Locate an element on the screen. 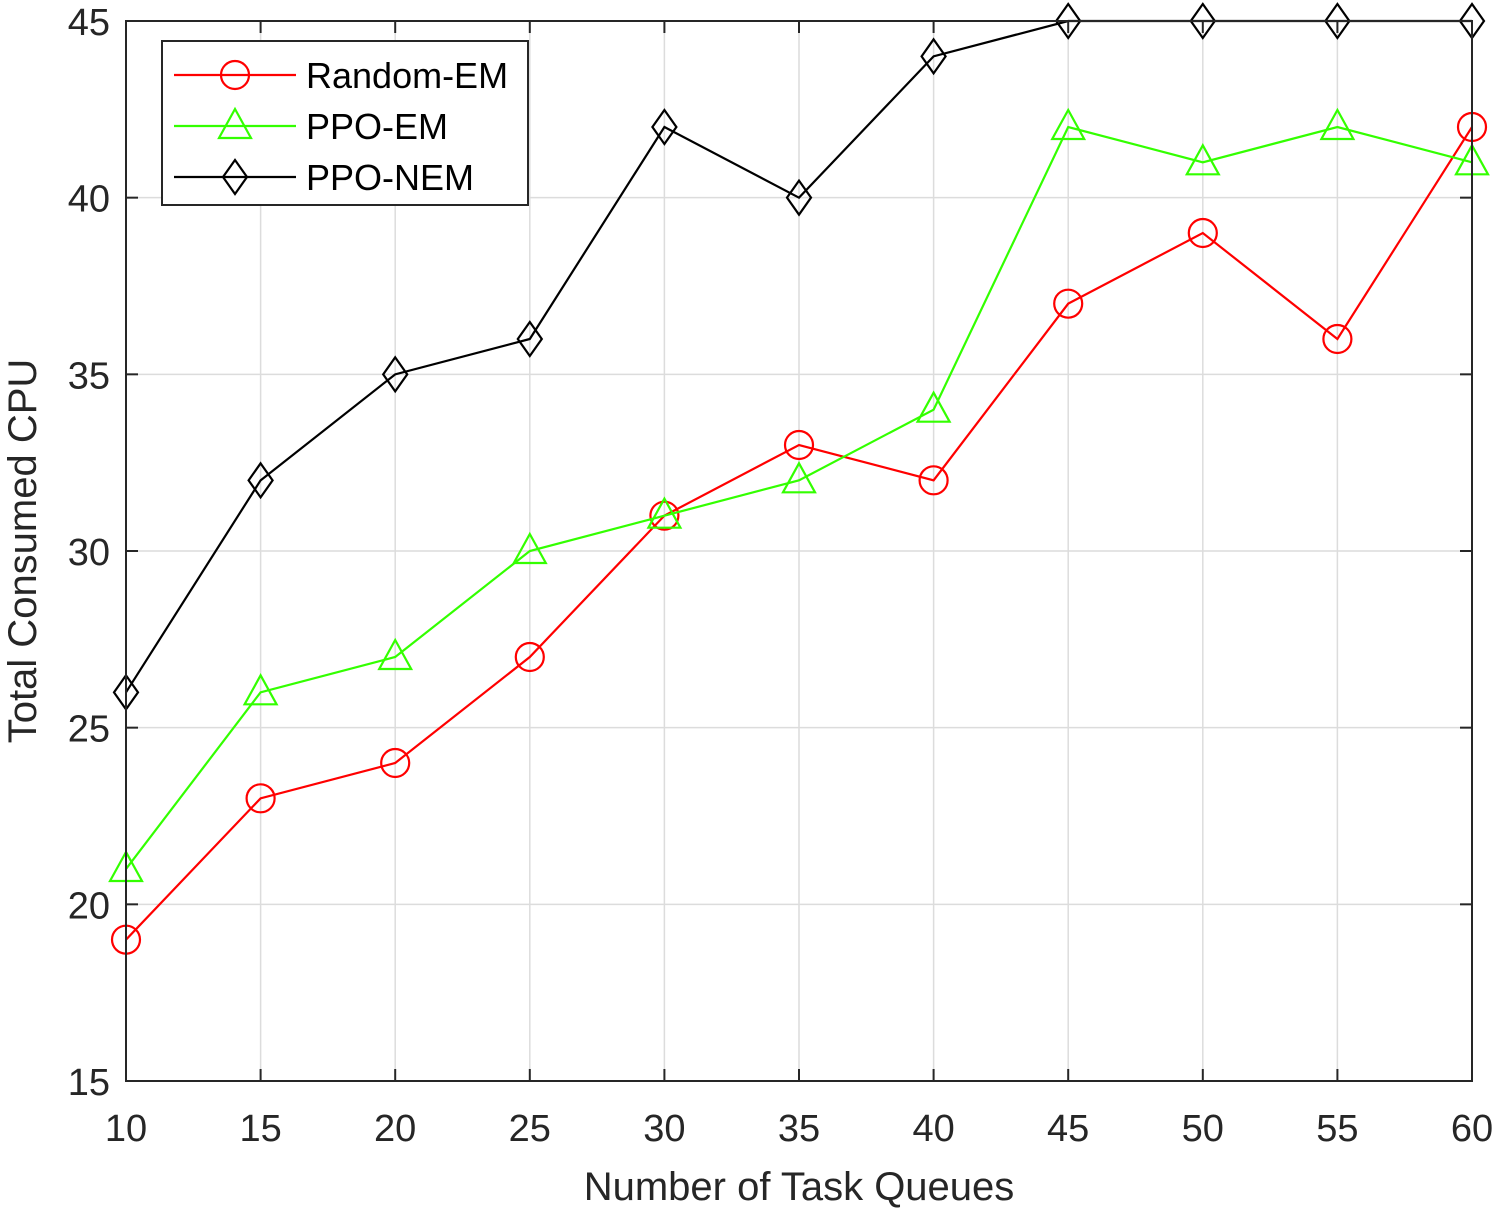 The width and height of the screenshot is (1499, 1208). x-tick-label: 25 is located at coordinates (530, 1129).